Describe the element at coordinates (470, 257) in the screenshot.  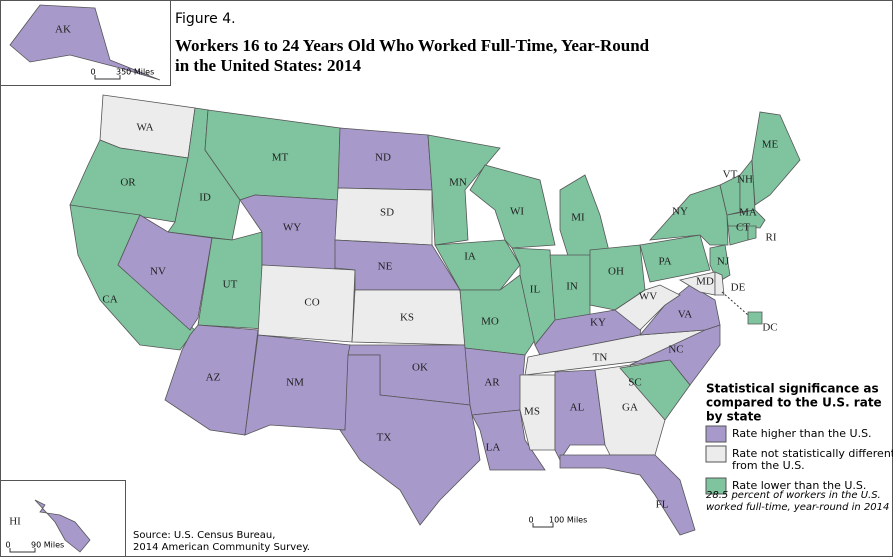
I see `state-label: IA` at that location.